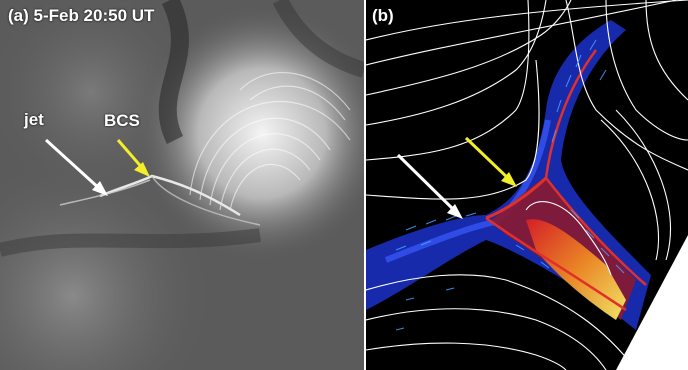  Describe the element at coordinates (455, 211) in the screenshot. I see `panel-b-jet-arrow-head` at that location.